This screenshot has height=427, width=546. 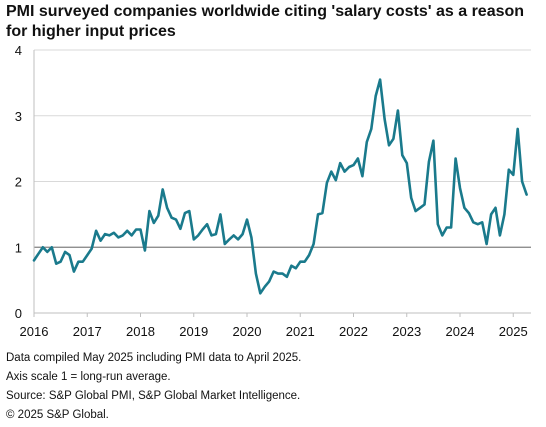 I want to click on y-tick-label-2: 2, so click(x=18, y=182).